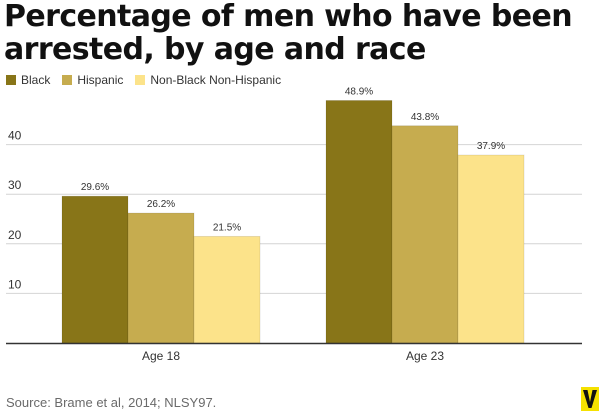  I want to click on data-label-age-23-black: 48.9%, so click(359, 91).